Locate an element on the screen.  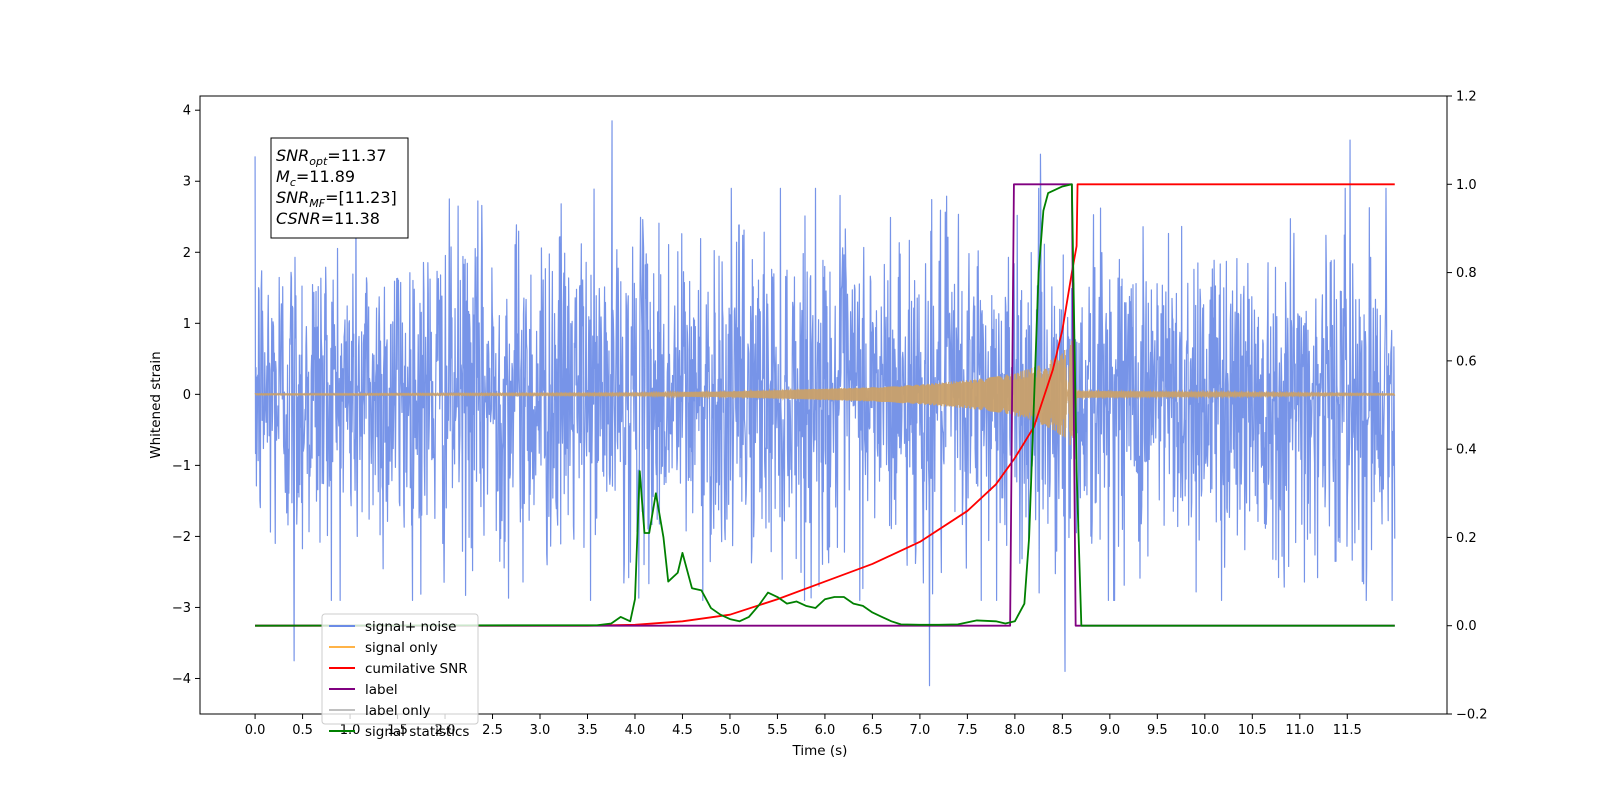
x-tick-label: 2.0 is located at coordinates (445, 730).